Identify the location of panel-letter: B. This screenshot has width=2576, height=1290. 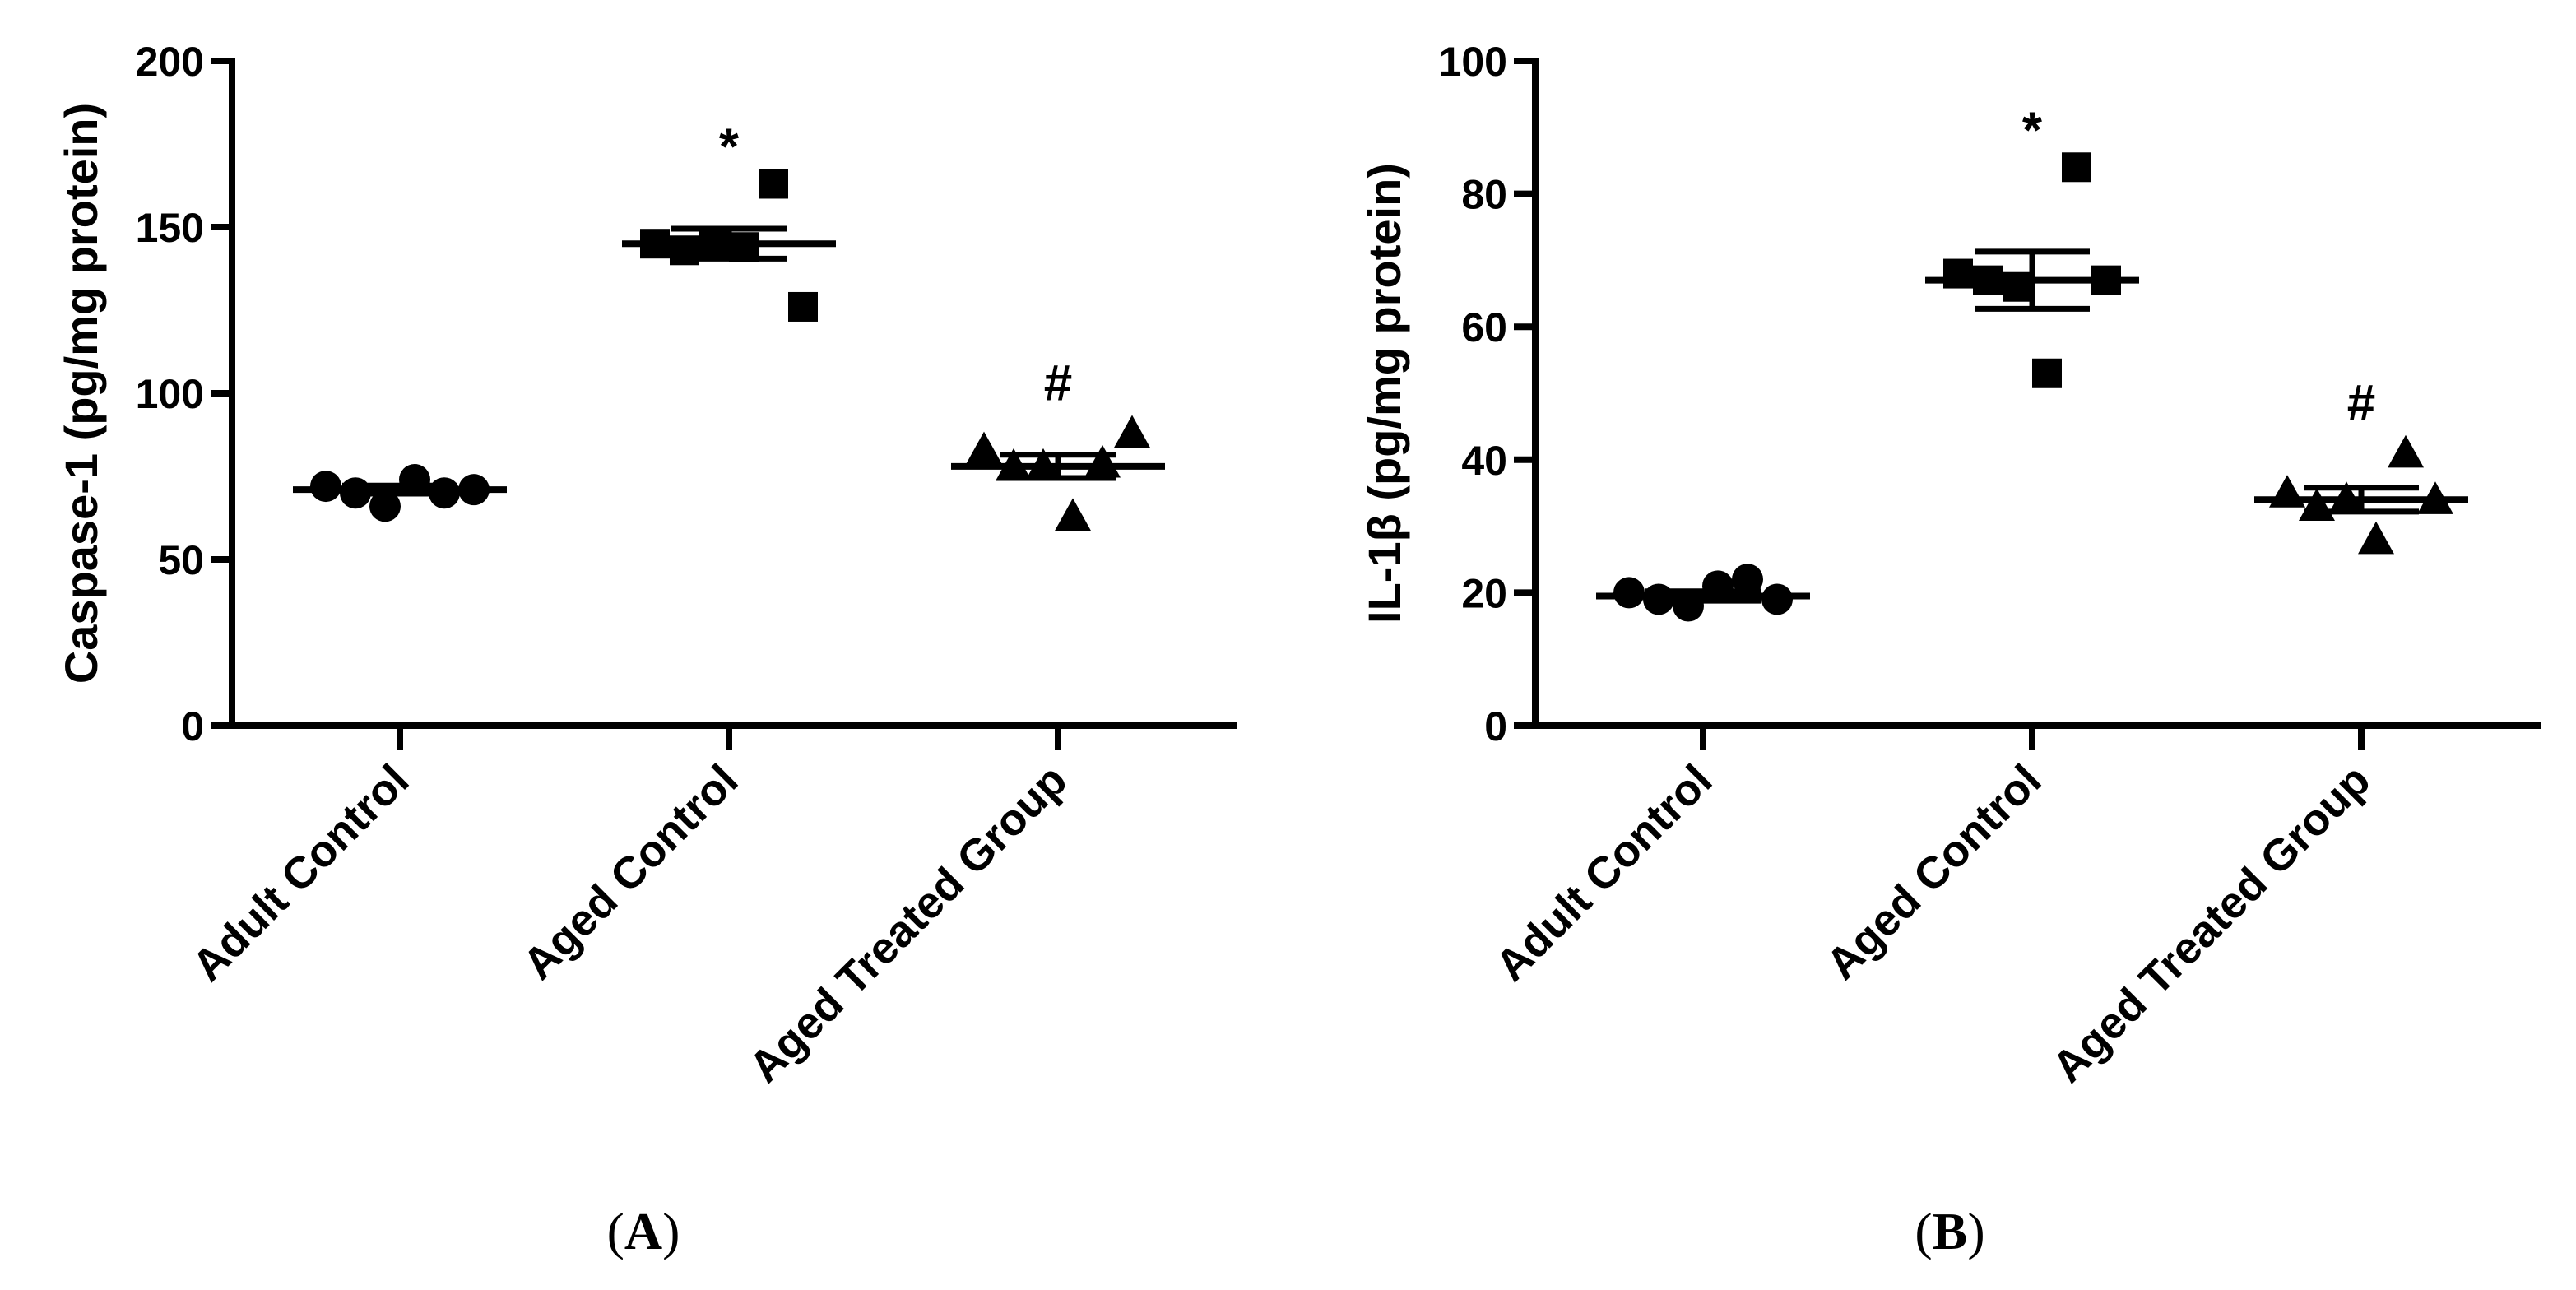
(1950, 1231).